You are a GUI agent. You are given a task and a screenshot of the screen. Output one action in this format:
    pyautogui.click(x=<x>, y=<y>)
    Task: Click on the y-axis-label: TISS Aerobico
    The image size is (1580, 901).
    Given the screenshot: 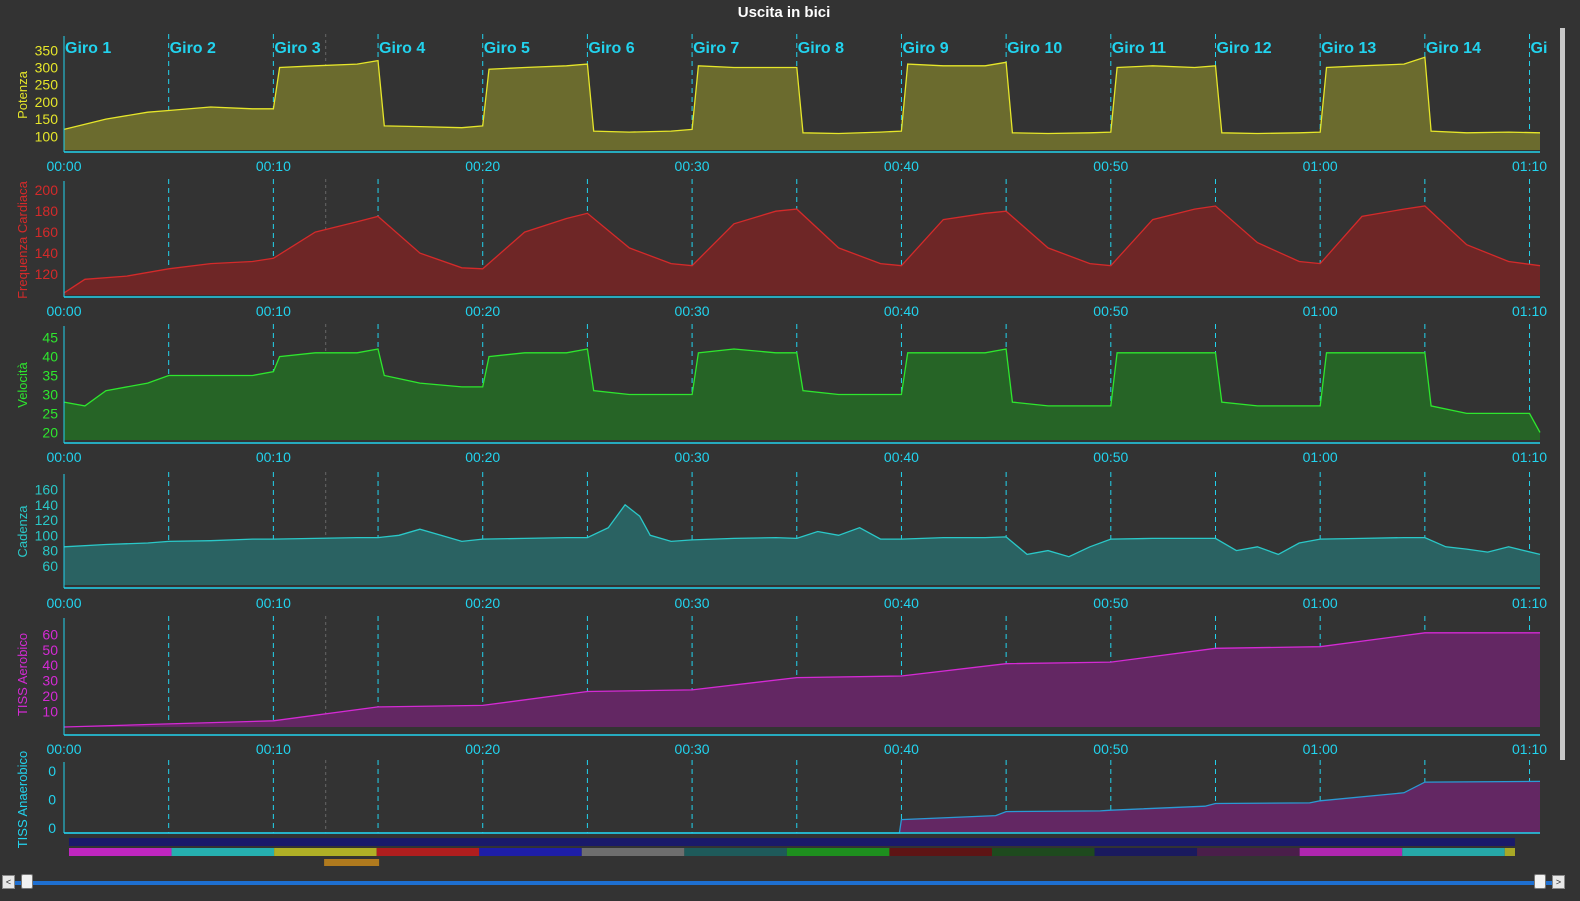 What is the action you would take?
    pyautogui.click(x=22, y=674)
    